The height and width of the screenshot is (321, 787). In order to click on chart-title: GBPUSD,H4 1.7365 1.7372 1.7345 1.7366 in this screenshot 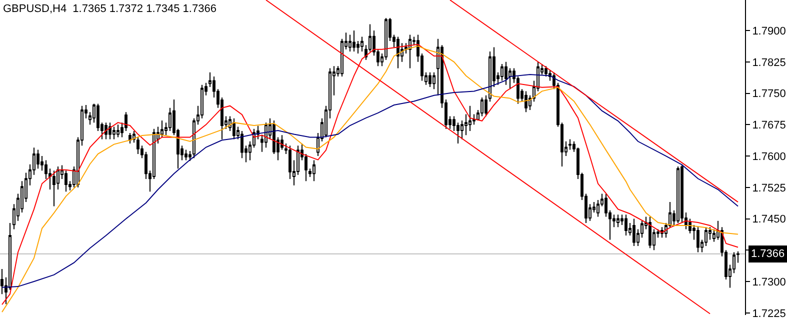, I will do `click(109, 9)`.